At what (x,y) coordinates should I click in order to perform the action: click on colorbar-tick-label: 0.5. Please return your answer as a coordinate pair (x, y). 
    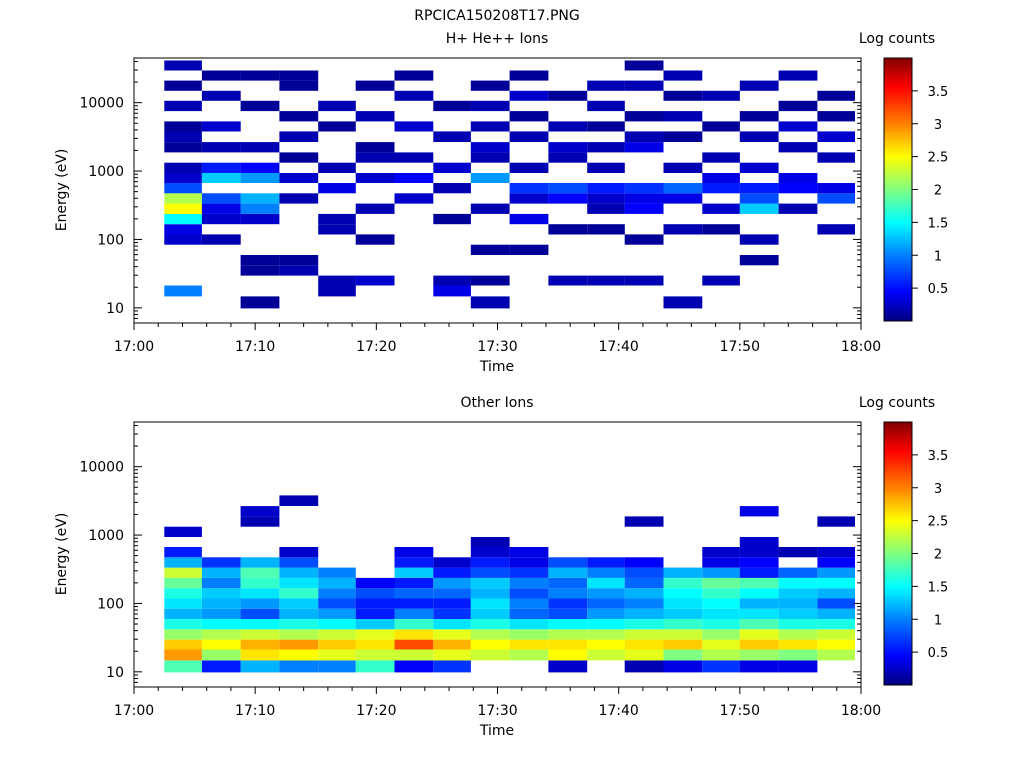
    Looking at the image, I should click on (938, 653).